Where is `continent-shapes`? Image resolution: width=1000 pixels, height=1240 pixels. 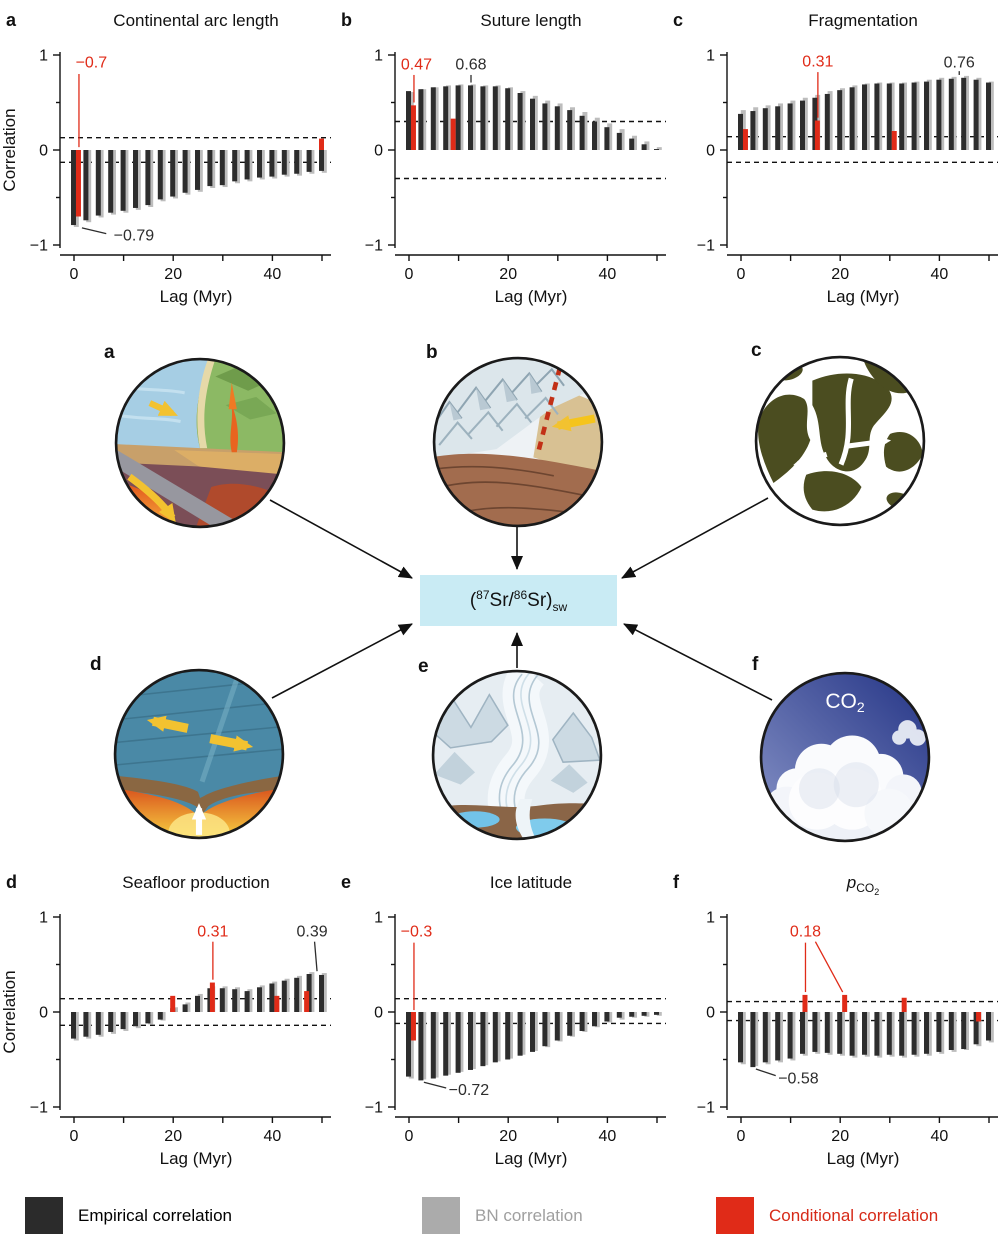 continent-shapes is located at coordinates (840, 435).